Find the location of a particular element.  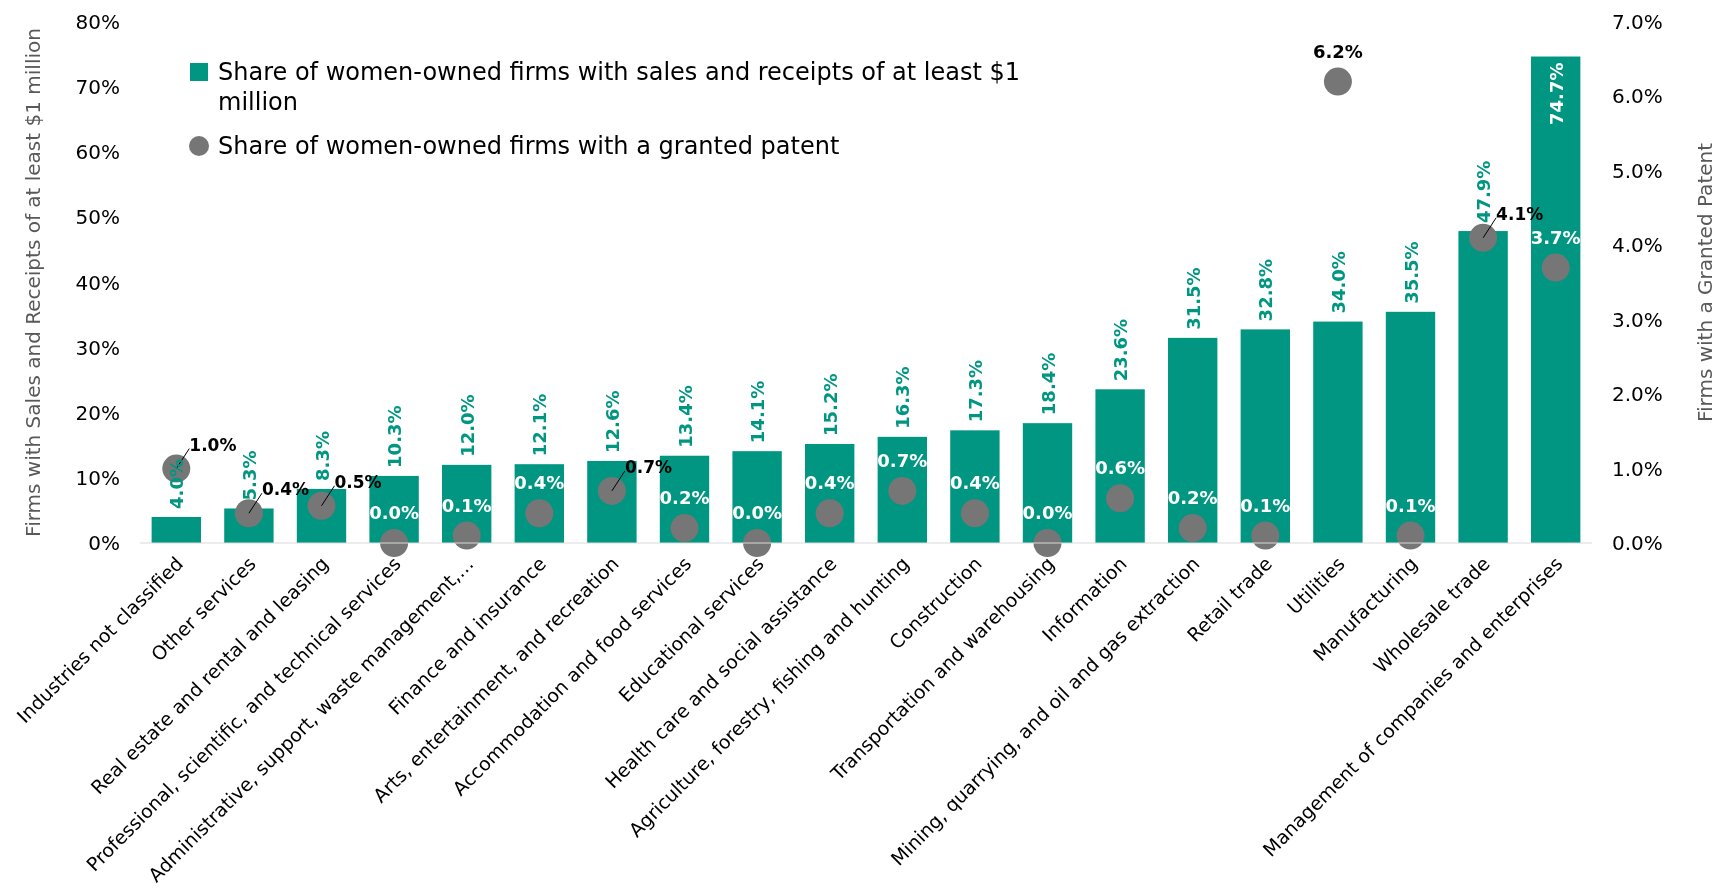

y-tick-label: 40% is located at coordinates (97, 282).